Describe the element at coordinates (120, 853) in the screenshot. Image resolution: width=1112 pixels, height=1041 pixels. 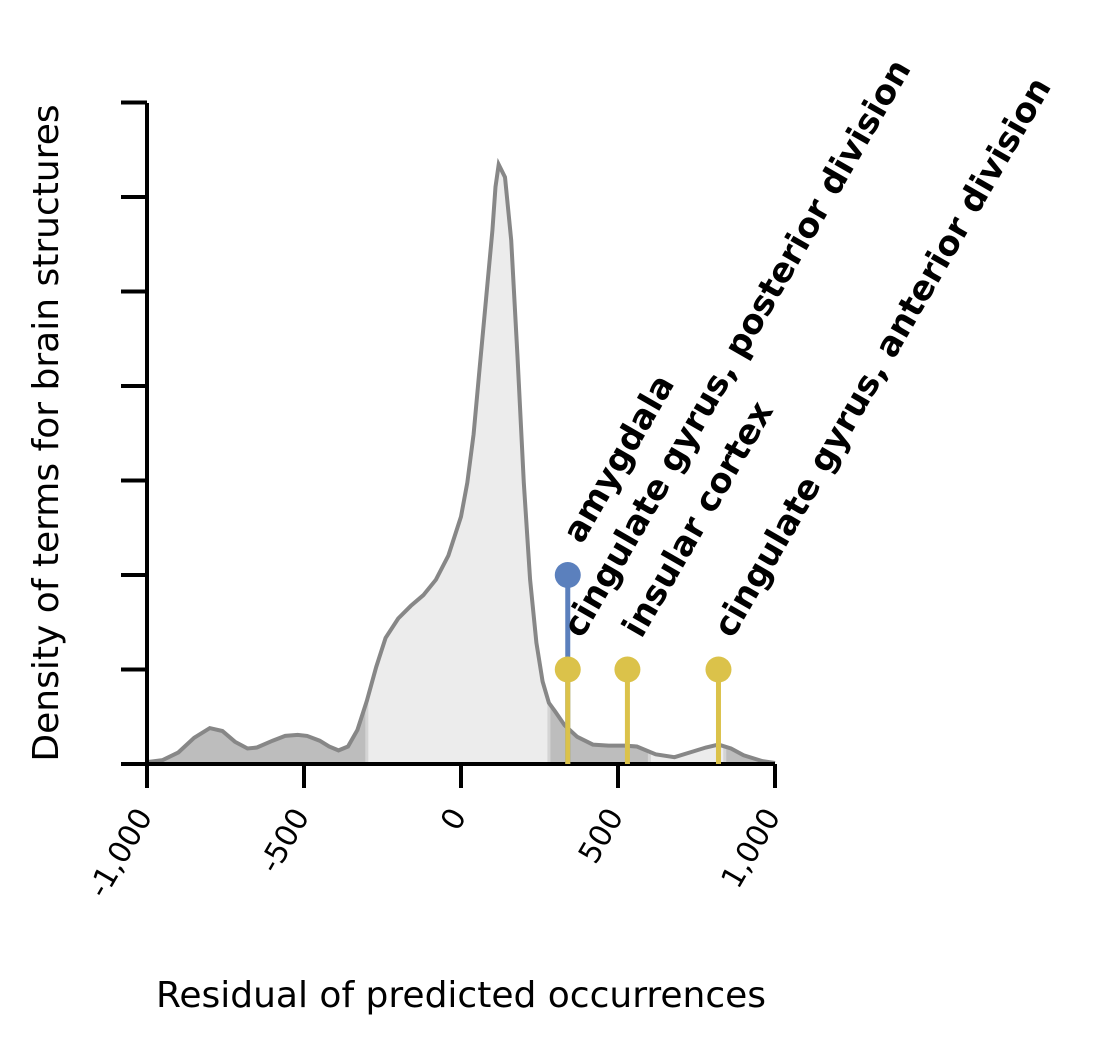
I see `x-tick-label: -1,000` at that location.